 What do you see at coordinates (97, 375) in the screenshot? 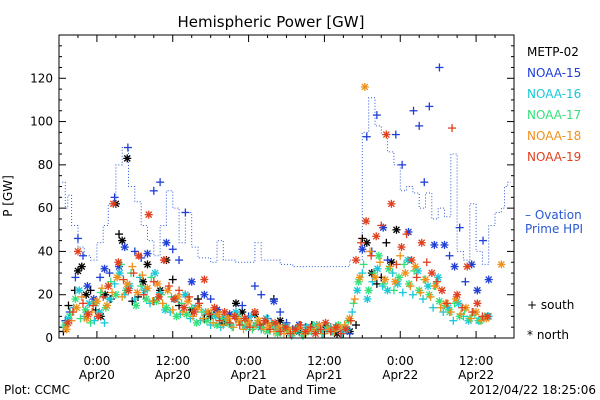
I see `x-tick-date: Apr20` at bounding box center [97, 375].